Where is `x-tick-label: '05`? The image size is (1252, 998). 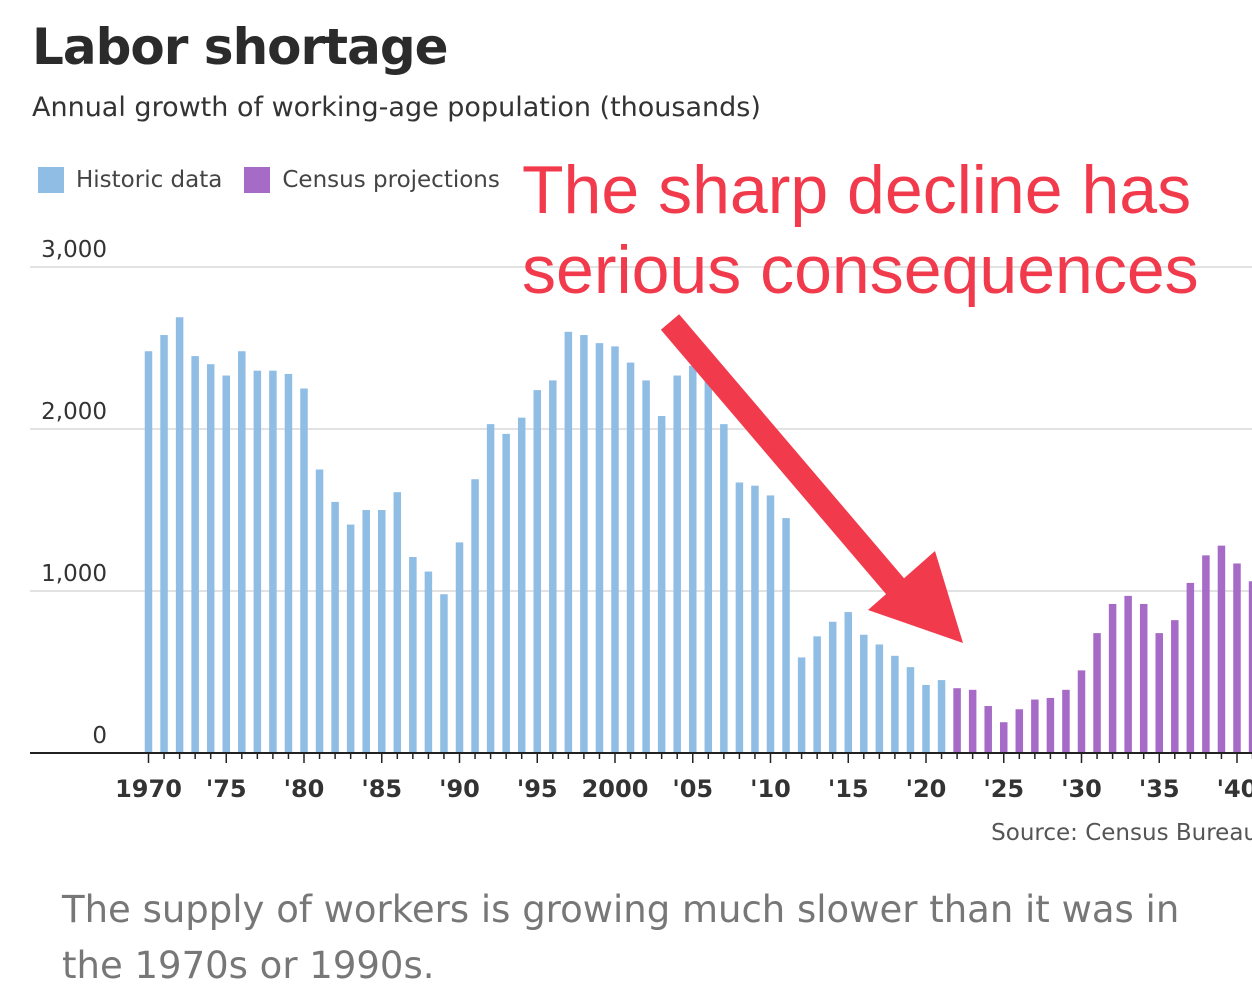
x-tick-label: '05 is located at coordinates (692, 789).